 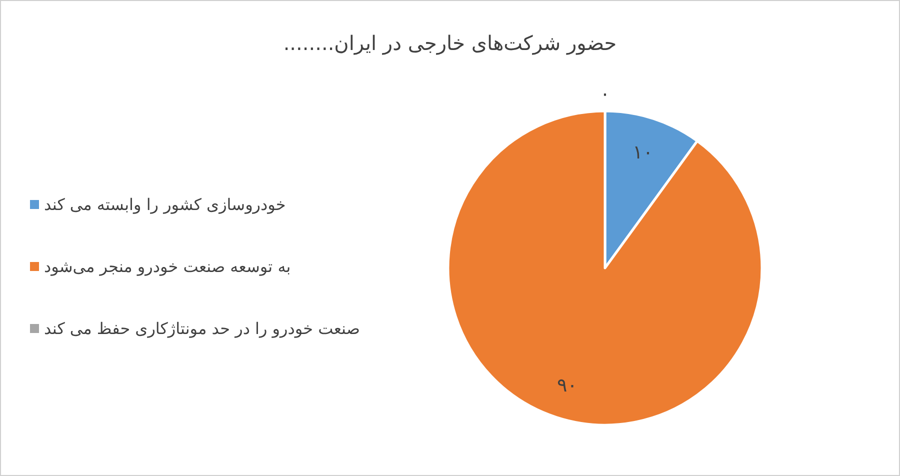 I want to click on text: ۰, so click(x=605, y=94).